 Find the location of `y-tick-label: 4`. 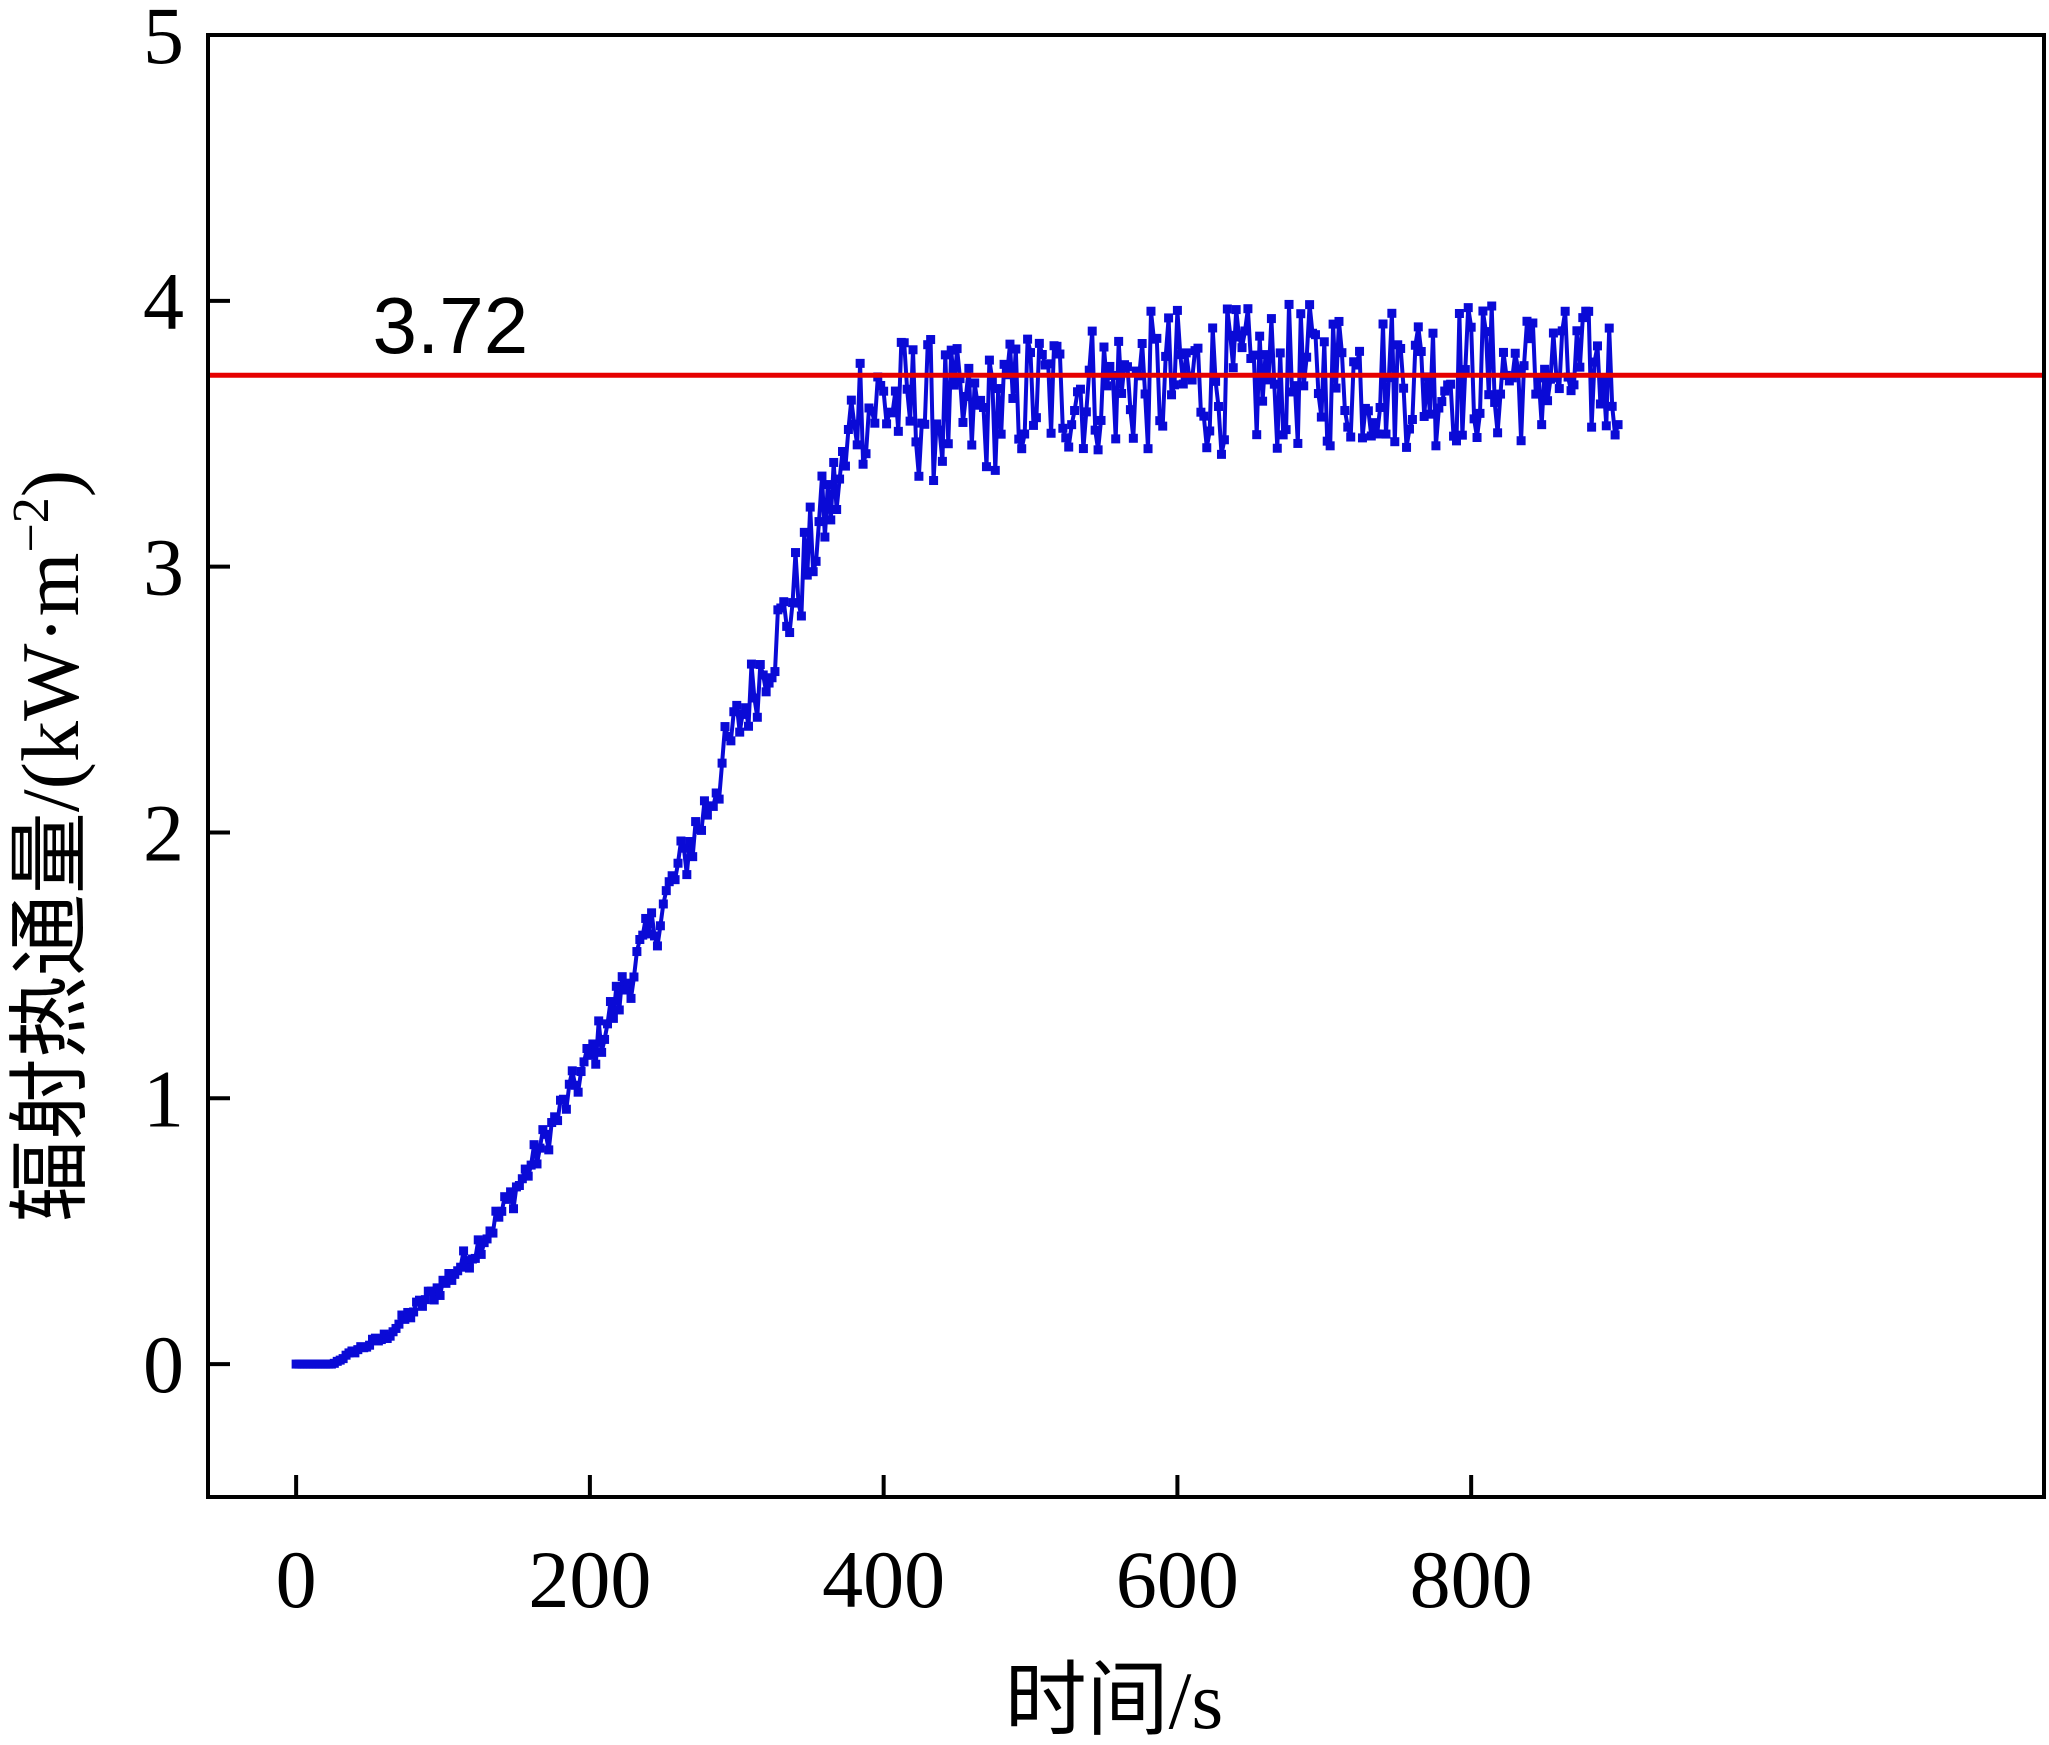

y-tick-label: 4 is located at coordinates (163, 301).